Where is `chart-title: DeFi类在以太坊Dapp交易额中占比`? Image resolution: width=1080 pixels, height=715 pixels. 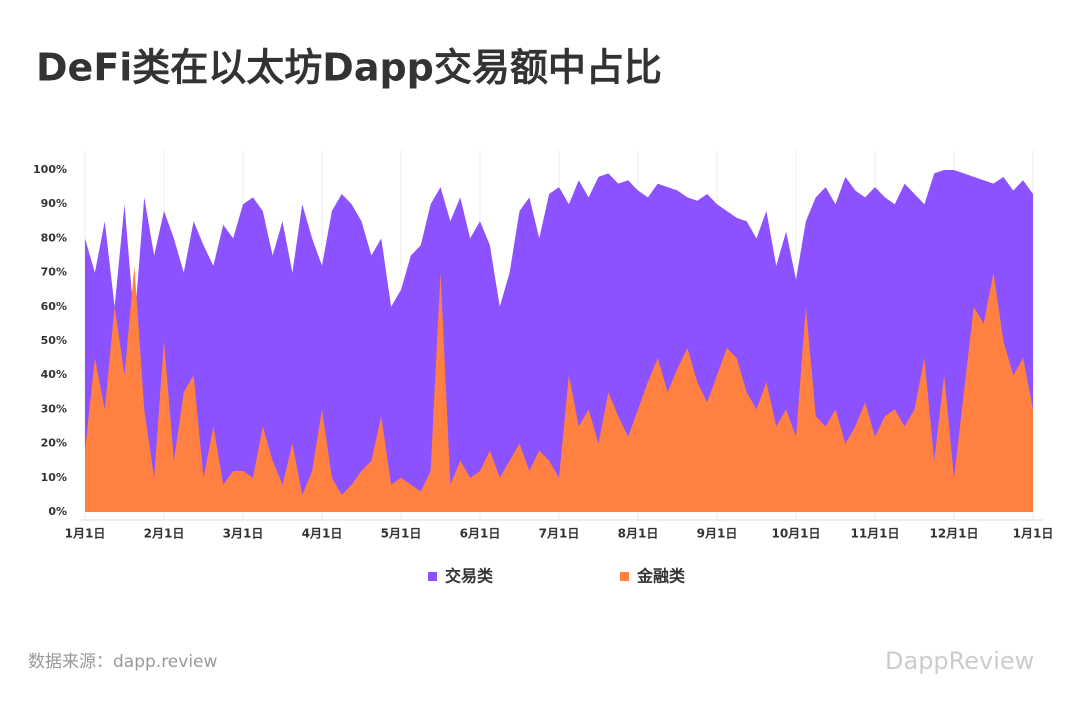 chart-title: DeFi类在以太坊Dapp交易额中占比 is located at coordinates (349, 68).